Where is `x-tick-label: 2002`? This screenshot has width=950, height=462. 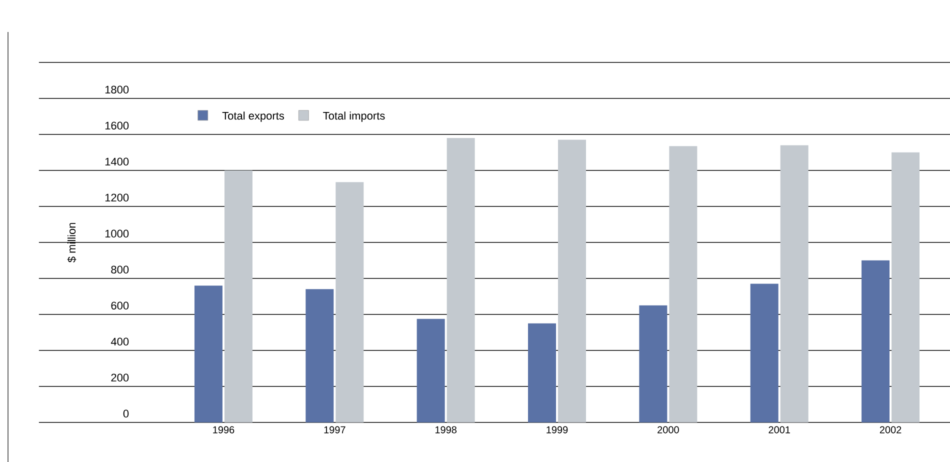
x-tick-label: 2002 is located at coordinates (891, 430).